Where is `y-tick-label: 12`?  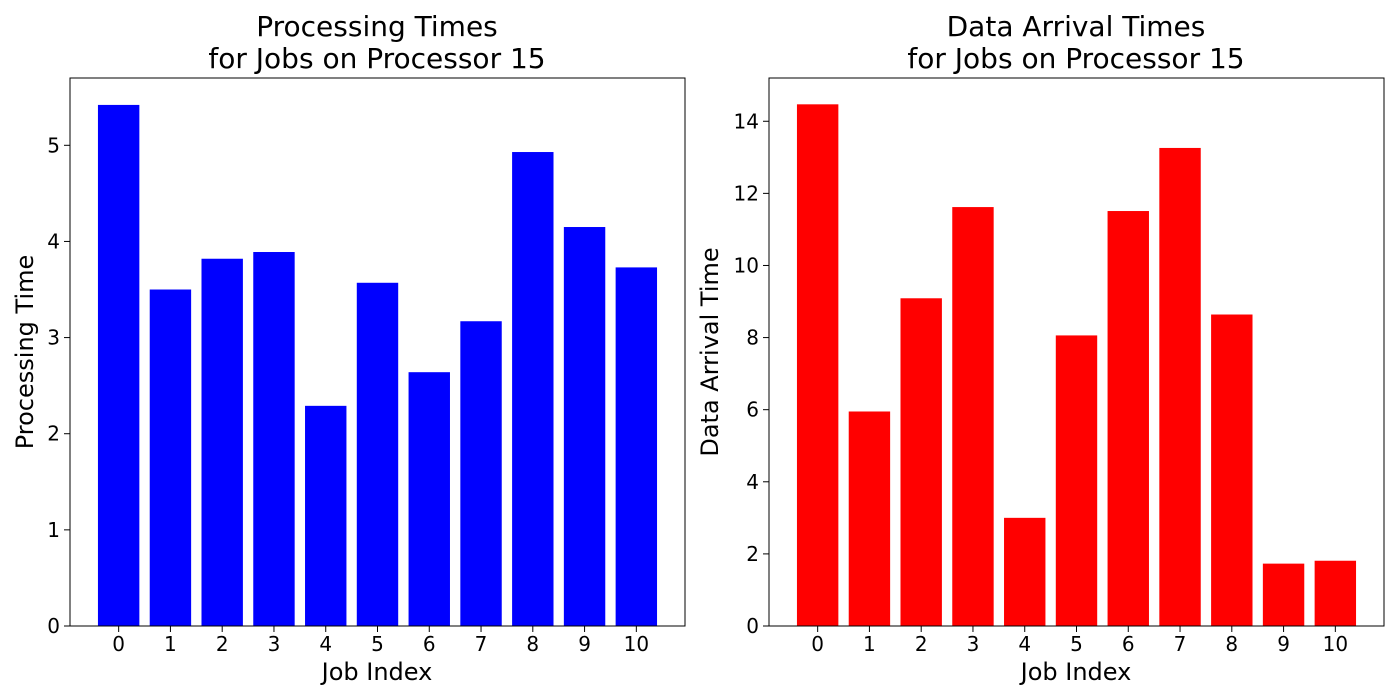
y-tick-label: 12 is located at coordinates (746, 193).